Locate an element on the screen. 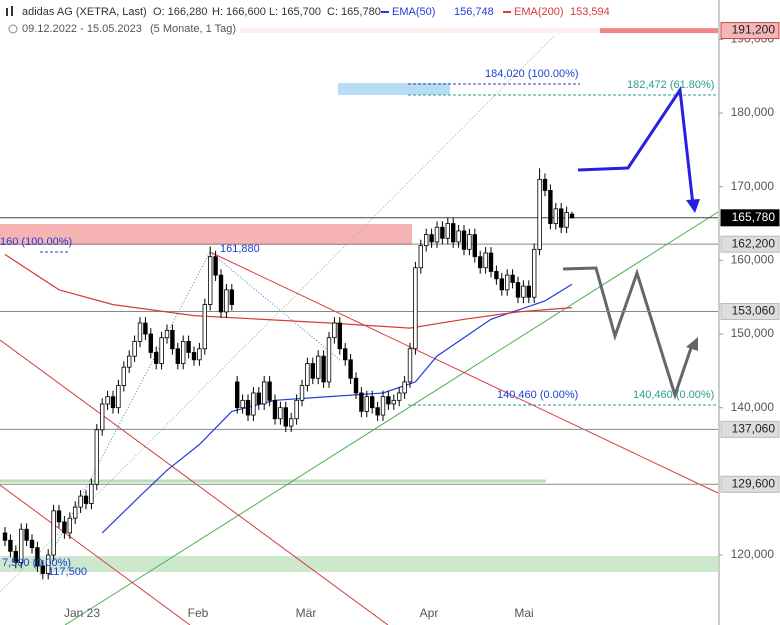 This screenshot has width=780, height=625. legend-entry: EMA(200) is located at coordinates (539, 12).